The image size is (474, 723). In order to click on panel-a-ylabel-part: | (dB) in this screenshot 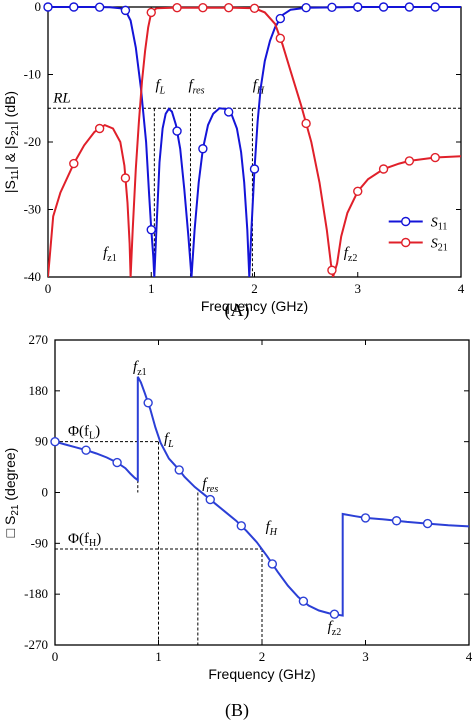, I will do `click(10, 108)`.